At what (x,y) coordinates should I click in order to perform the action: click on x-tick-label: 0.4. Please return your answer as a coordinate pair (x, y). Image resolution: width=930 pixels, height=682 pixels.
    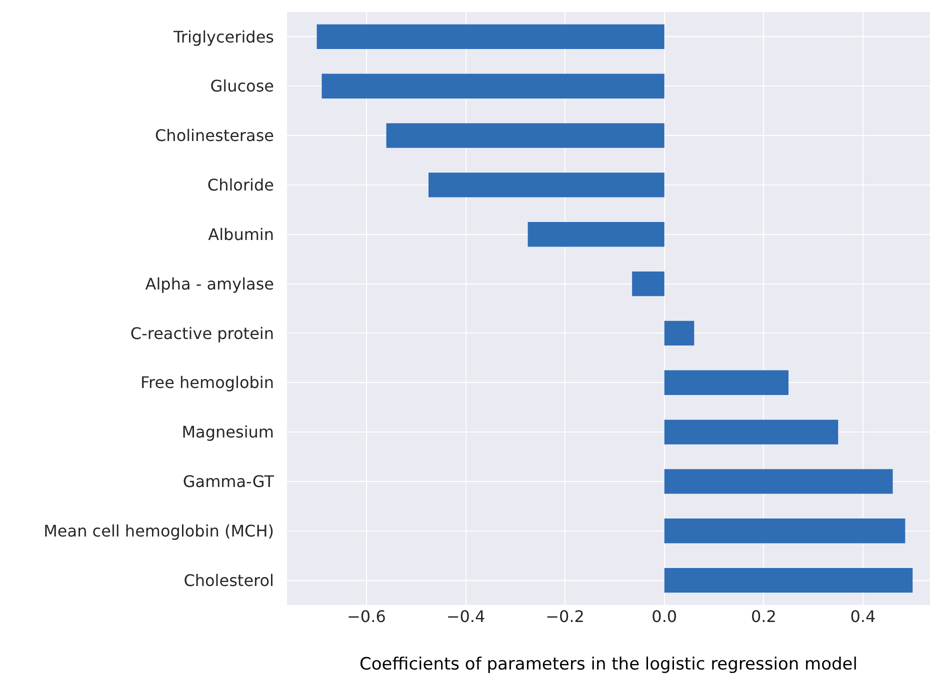
    Looking at the image, I should click on (863, 616).